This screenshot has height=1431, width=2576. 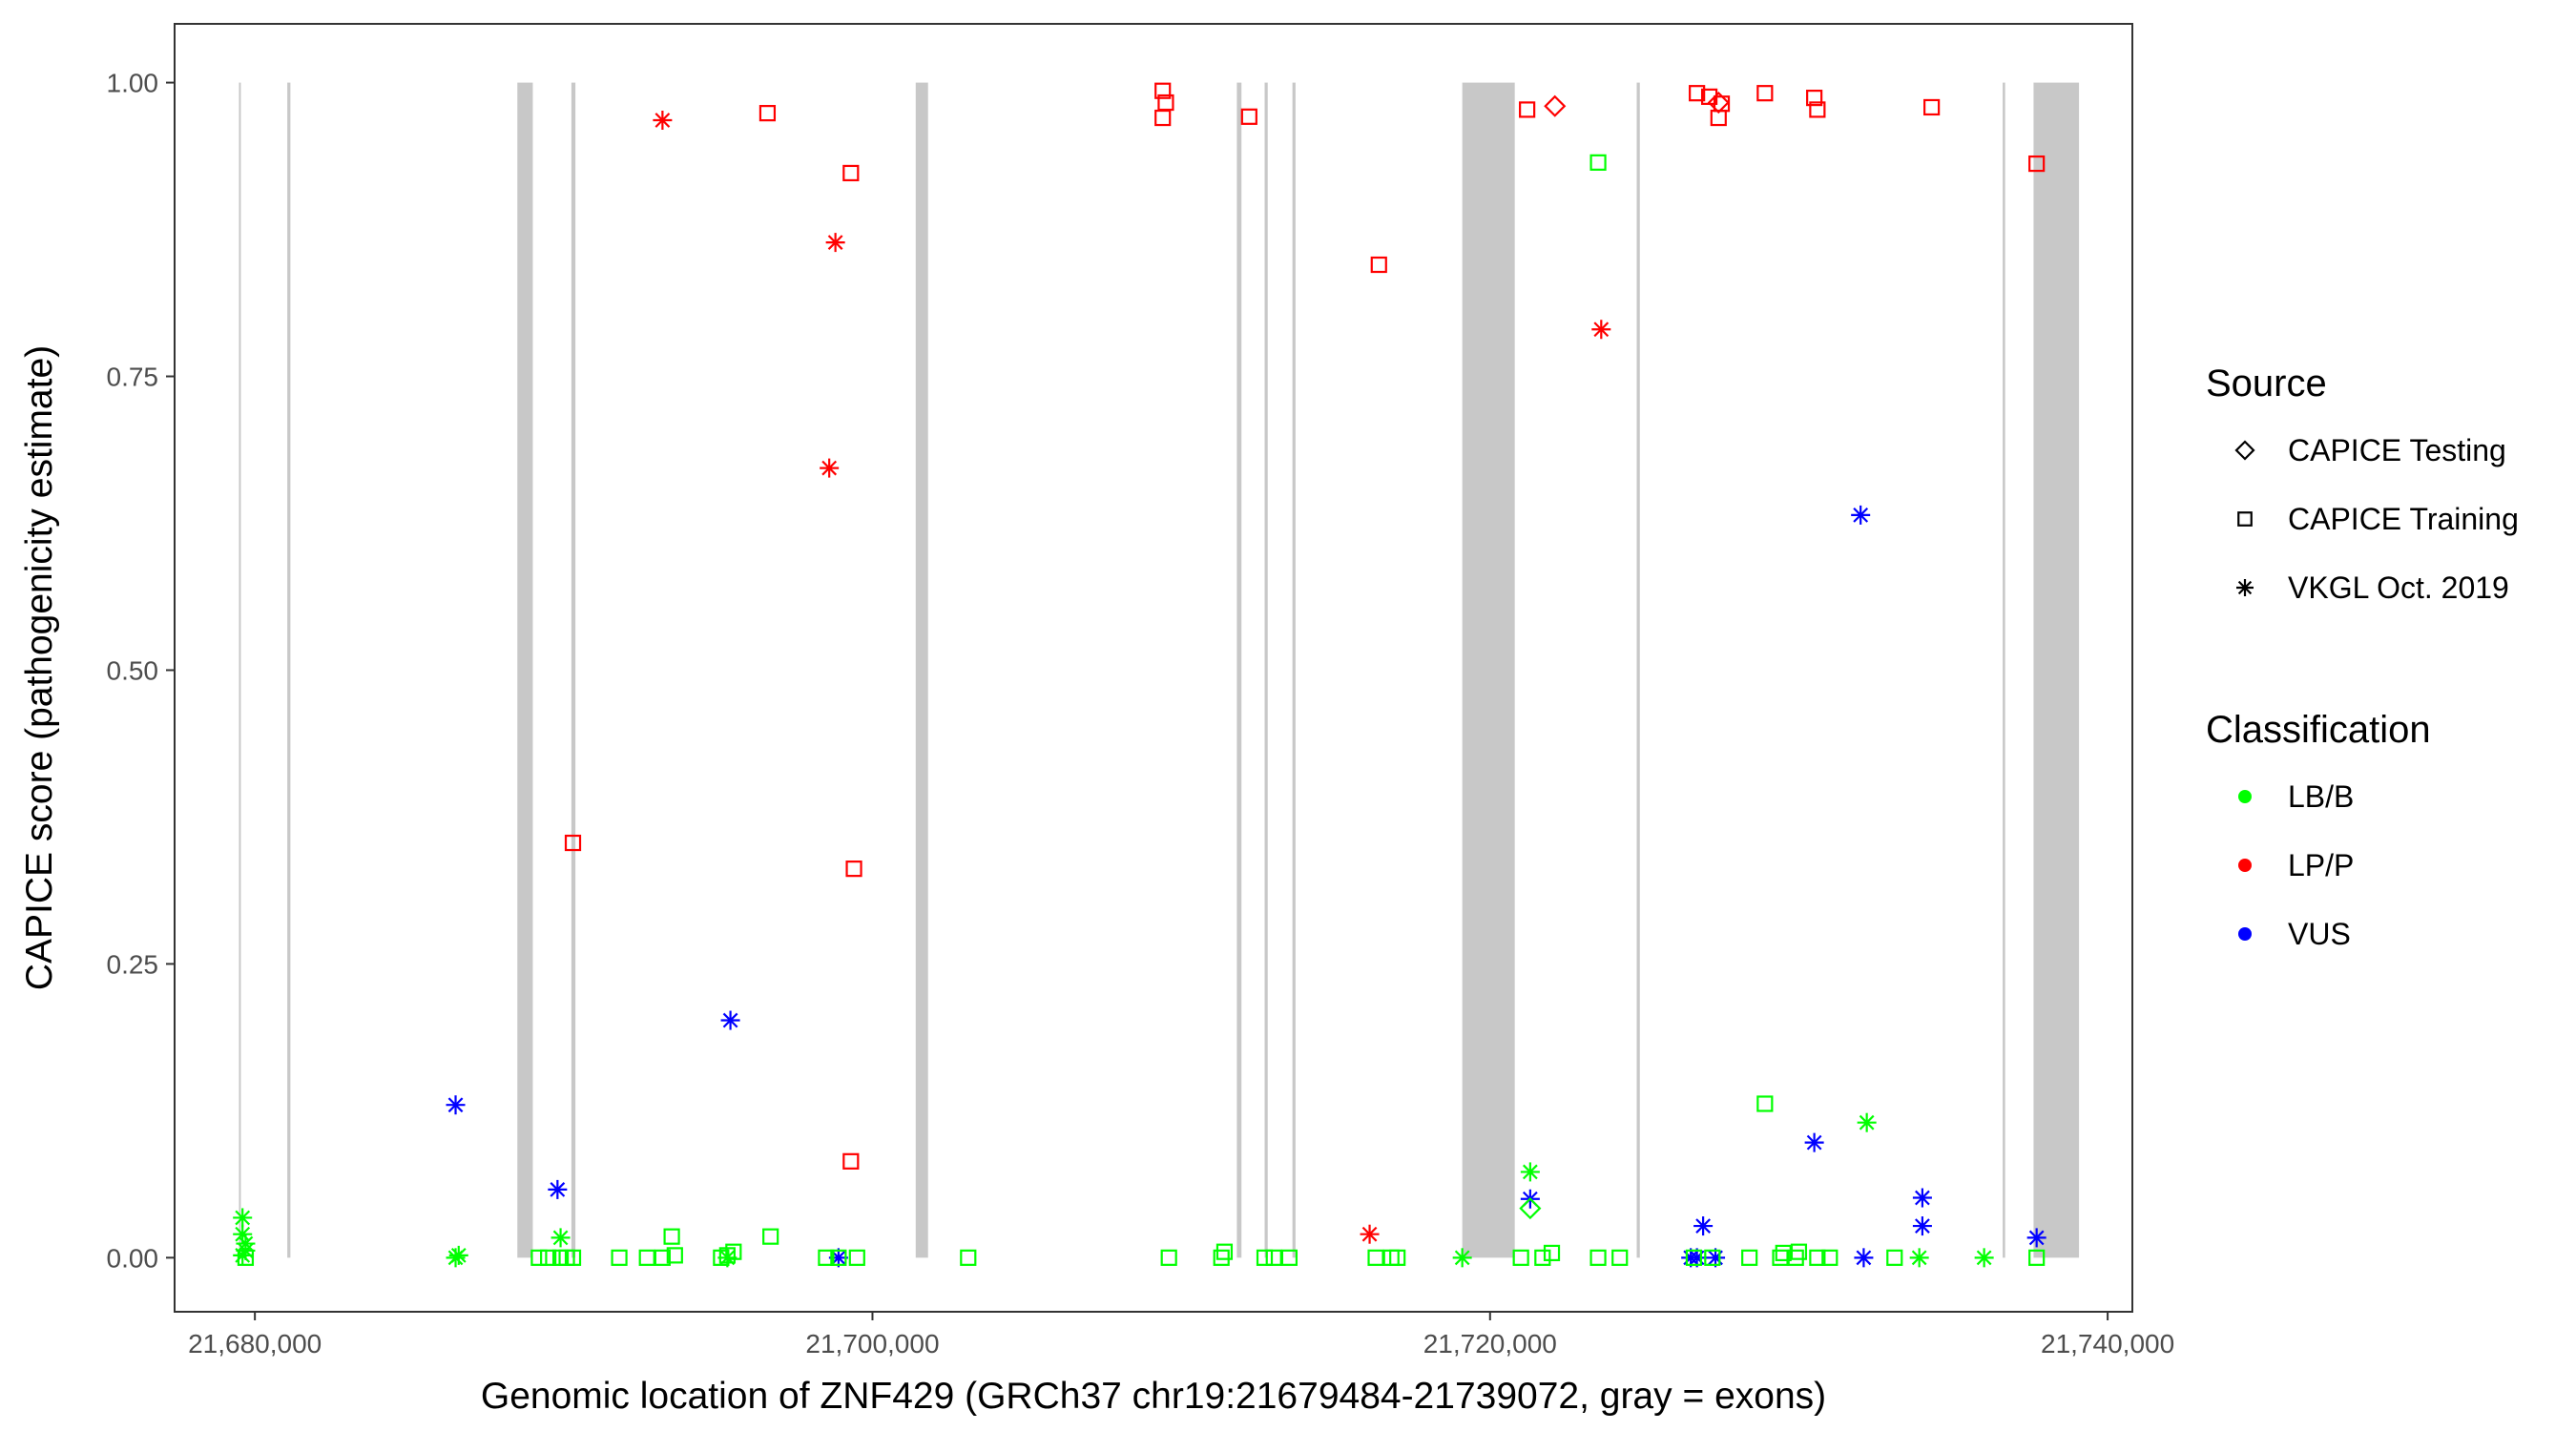 I want to click on legend-classification-title: Classification, so click(x=2318, y=730).